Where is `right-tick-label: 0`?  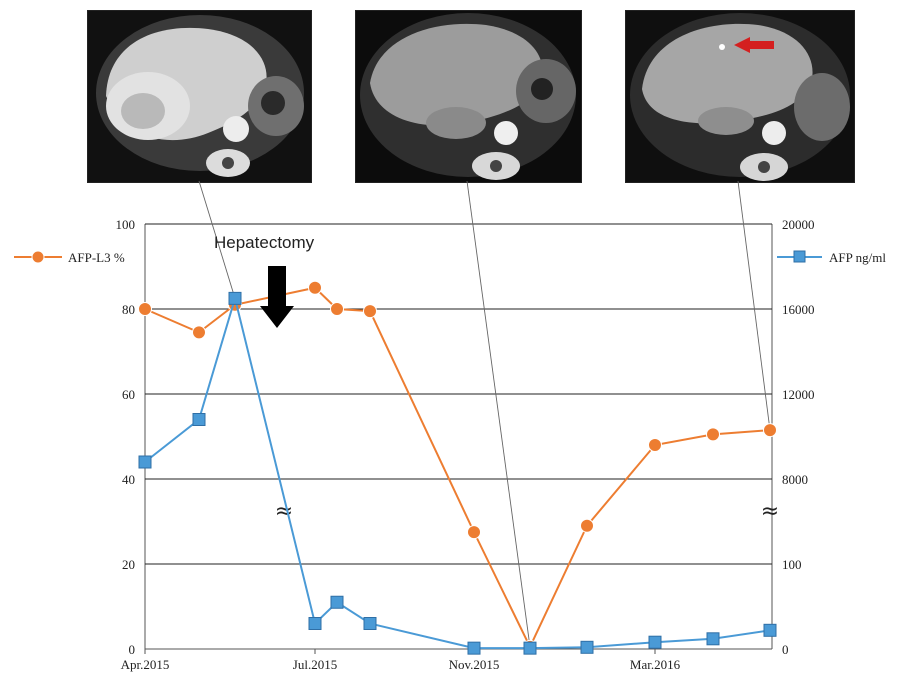 right-tick-label: 0 is located at coordinates (785, 649).